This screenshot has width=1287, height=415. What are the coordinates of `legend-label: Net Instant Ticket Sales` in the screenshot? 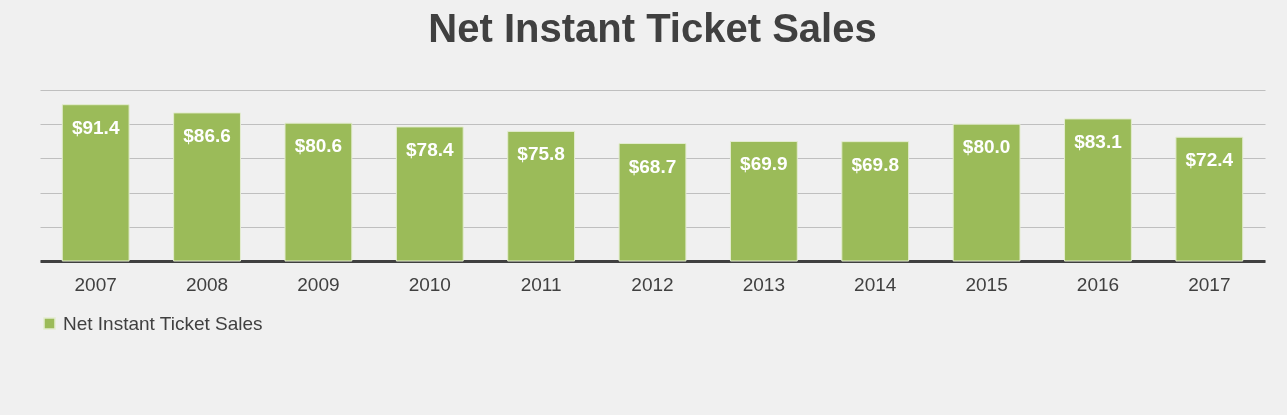 It's located at (163, 323).